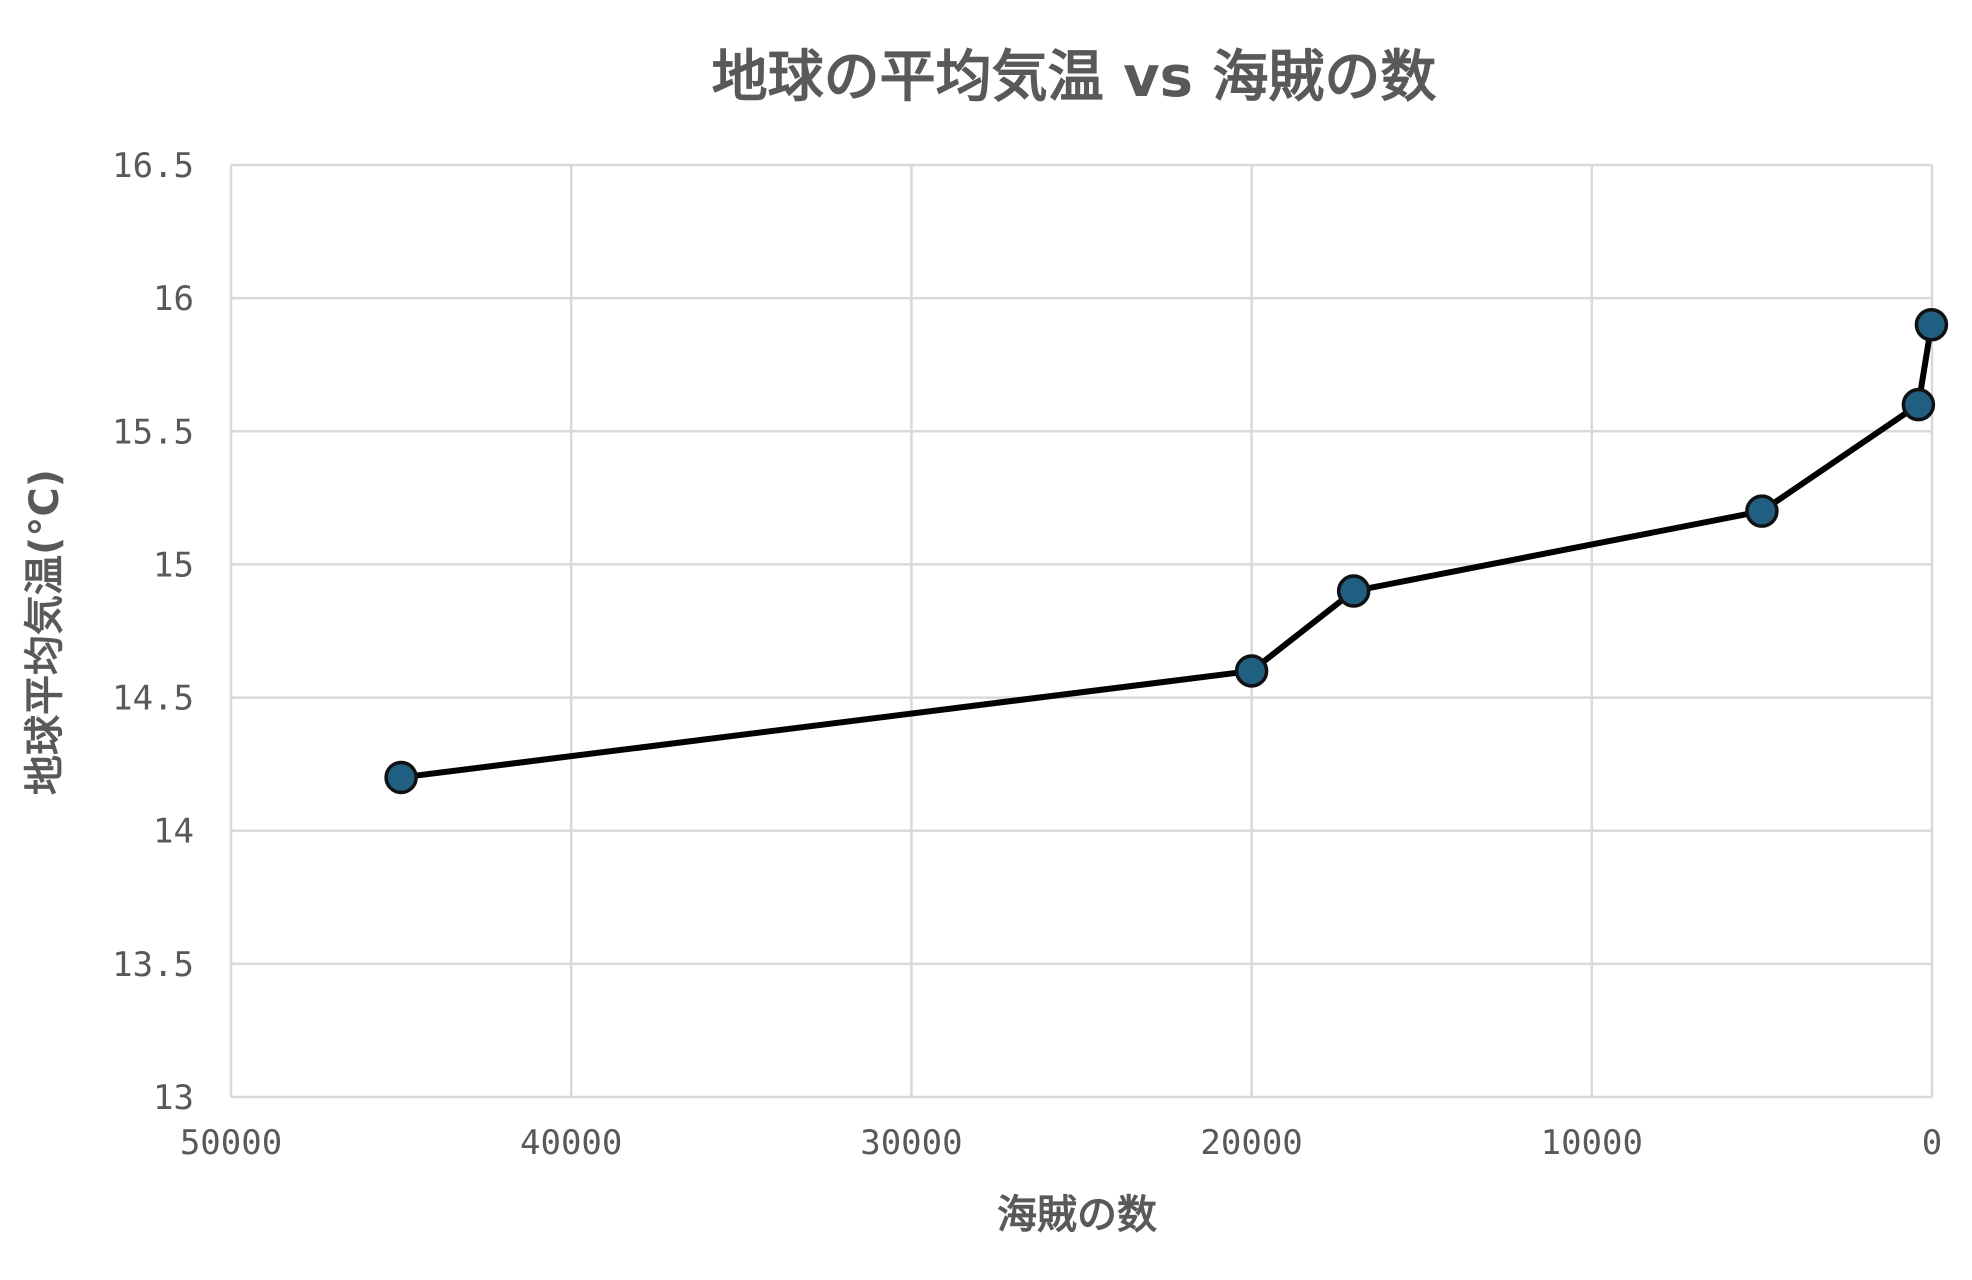  What do you see at coordinates (1077, 1215) in the screenshot?
I see `x-axis-title: 海賊の数` at bounding box center [1077, 1215].